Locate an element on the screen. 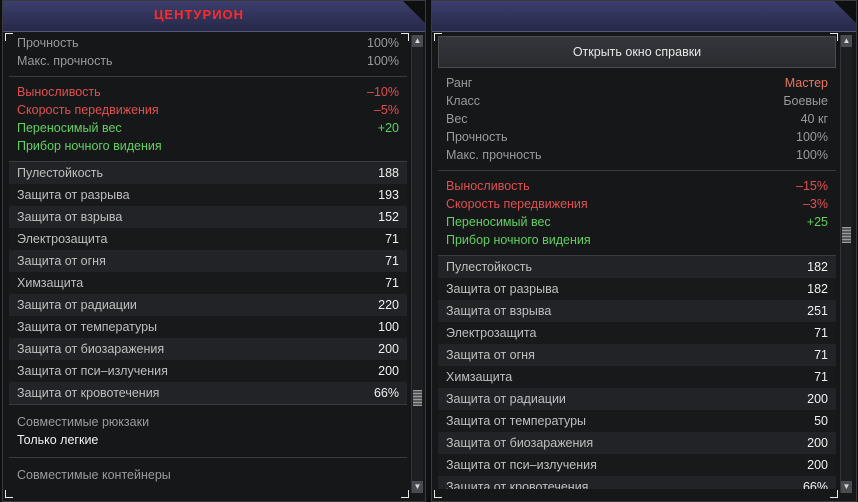  stat-row: Вес 40 кг is located at coordinates (637, 119).